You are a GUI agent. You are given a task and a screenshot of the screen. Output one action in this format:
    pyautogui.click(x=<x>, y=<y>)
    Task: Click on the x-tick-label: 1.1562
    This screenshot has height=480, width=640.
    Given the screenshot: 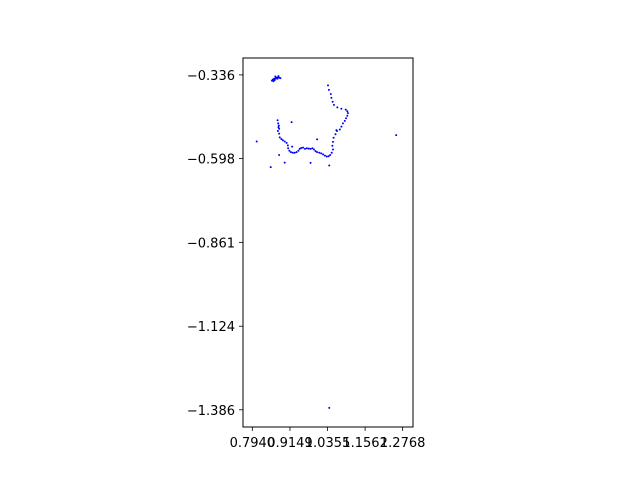 What is the action you would take?
    pyautogui.click(x=365, y=443)
    